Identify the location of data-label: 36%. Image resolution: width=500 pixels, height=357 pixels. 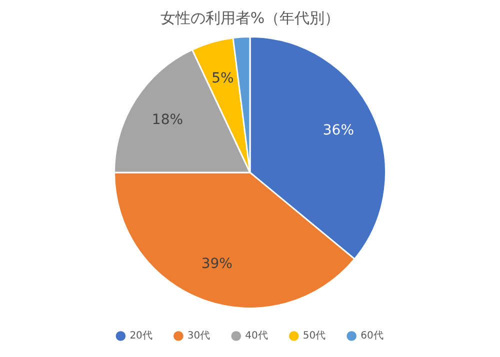
(338, 130).